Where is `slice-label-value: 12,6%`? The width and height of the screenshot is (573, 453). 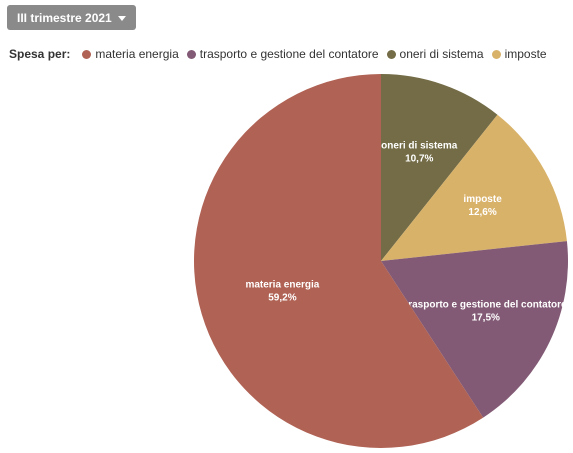
slice-label-value: 12,6% is located at coordinates (482, 212).